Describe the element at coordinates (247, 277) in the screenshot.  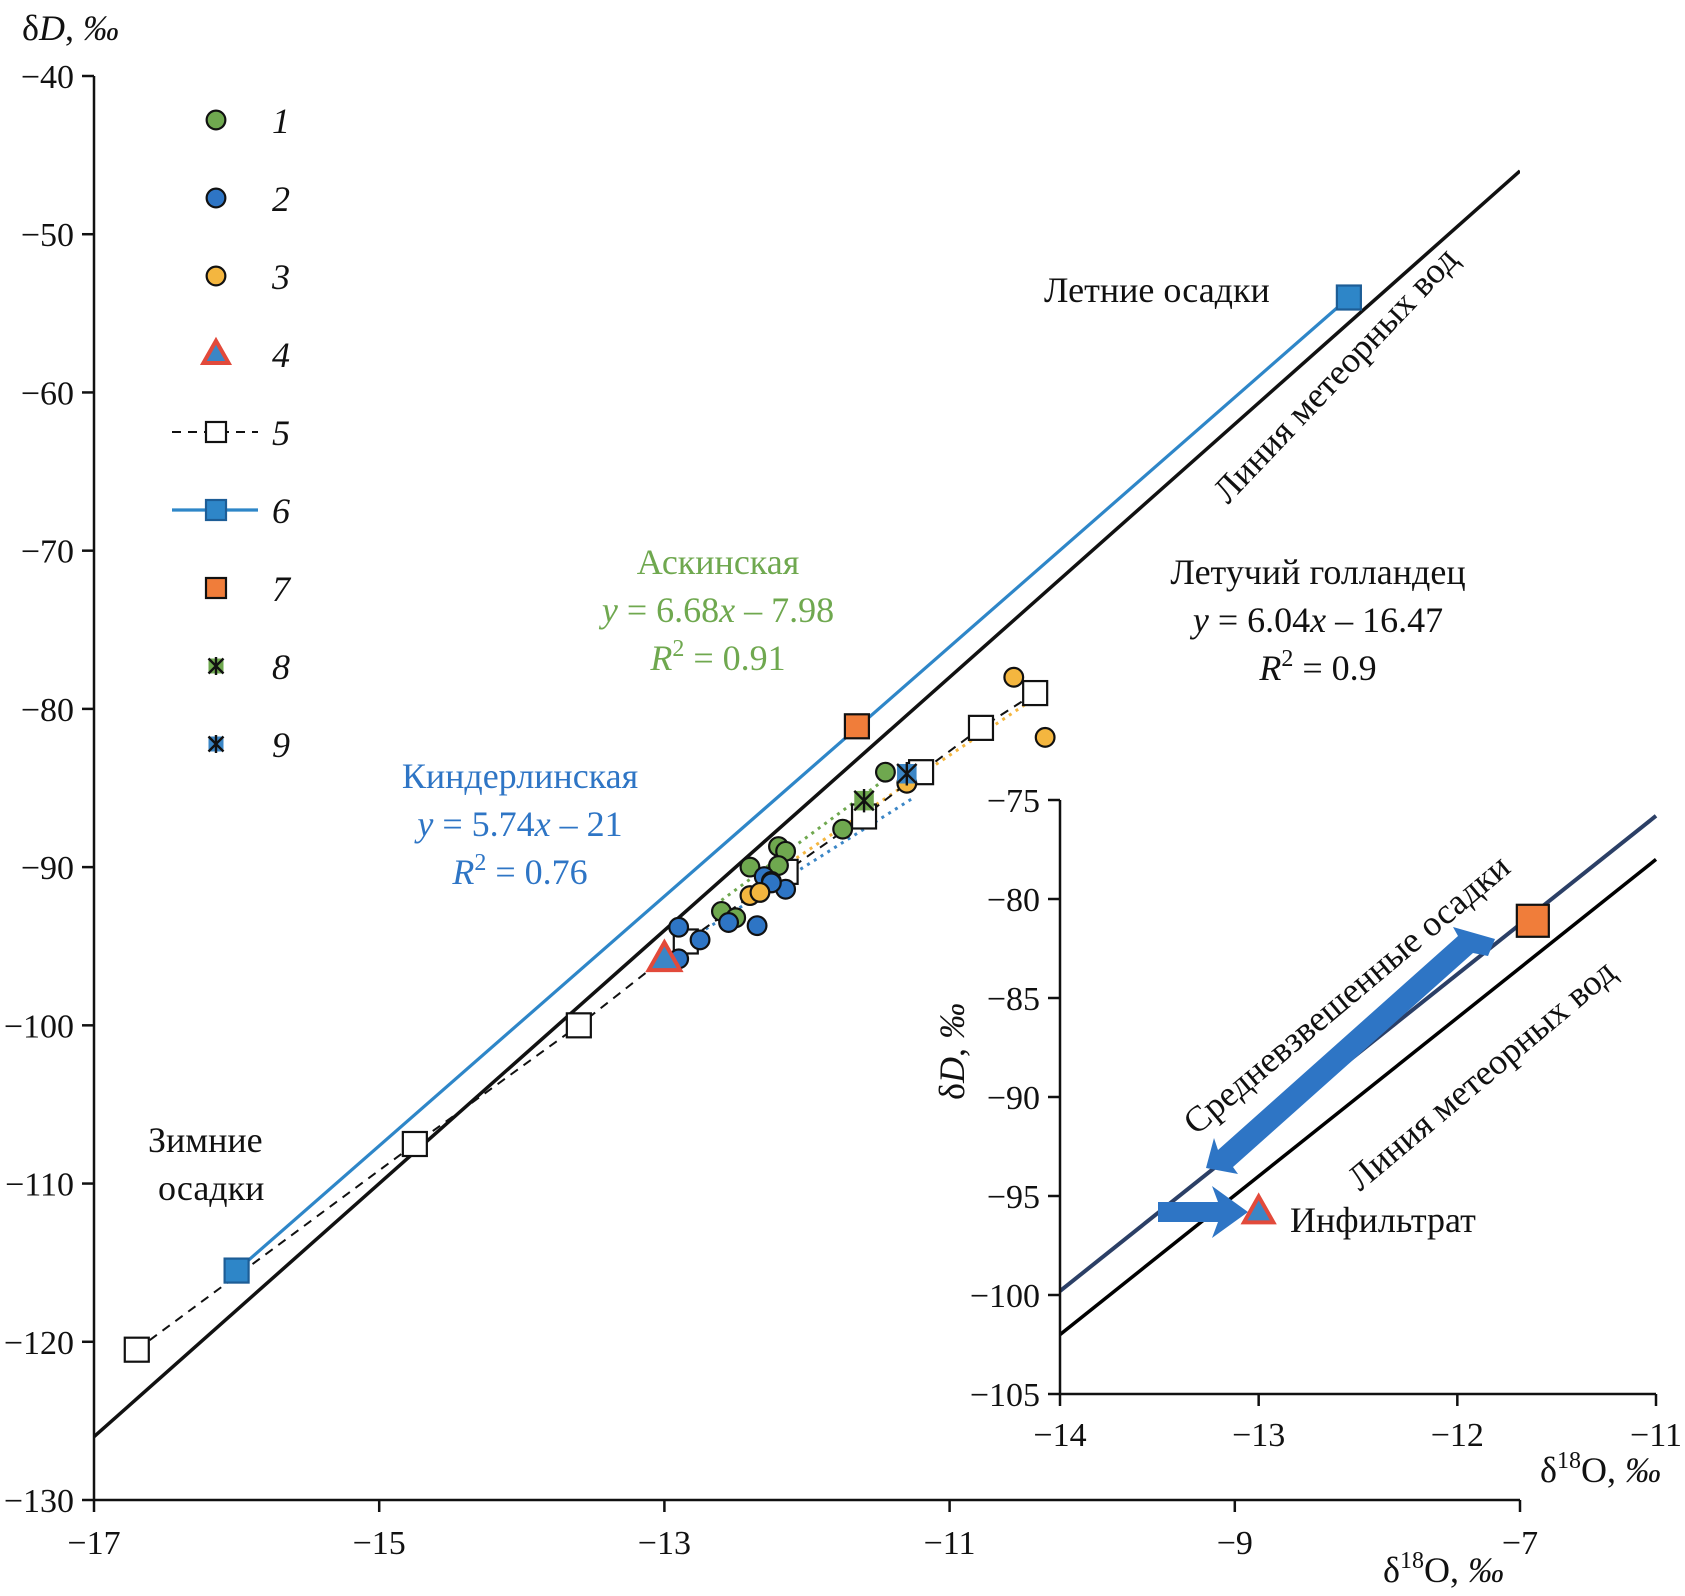
I see `legend-entry-3: 3` at that location.